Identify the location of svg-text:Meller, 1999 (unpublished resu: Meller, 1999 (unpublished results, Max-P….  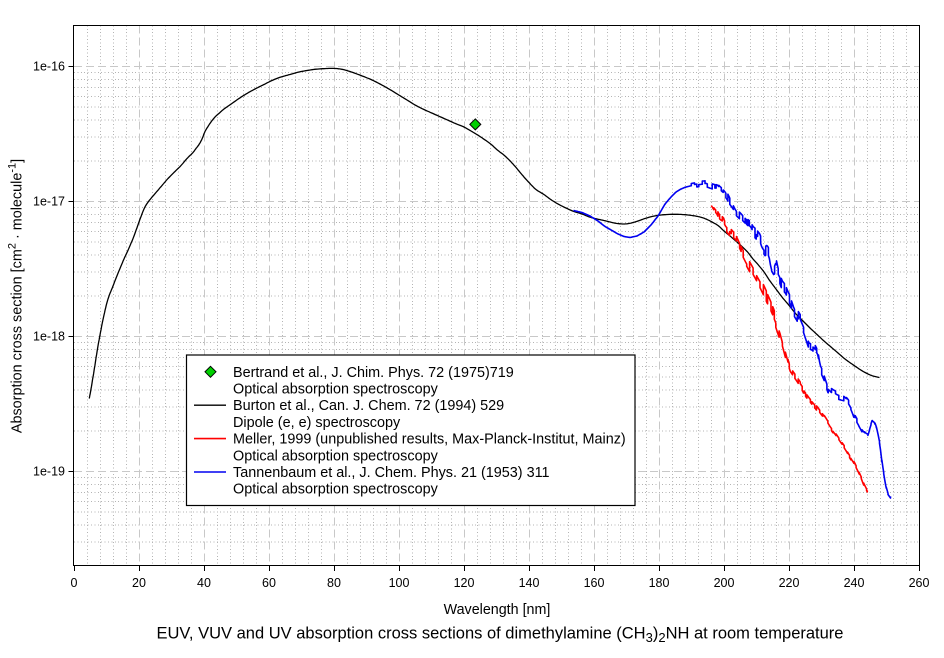
(429, 440).